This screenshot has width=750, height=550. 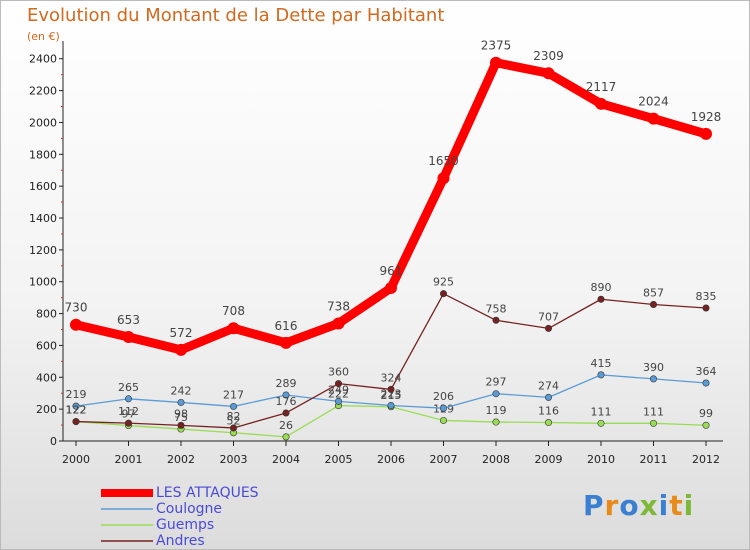 I want to click on x-tick-label: 2010, so click(x=601, y=459).